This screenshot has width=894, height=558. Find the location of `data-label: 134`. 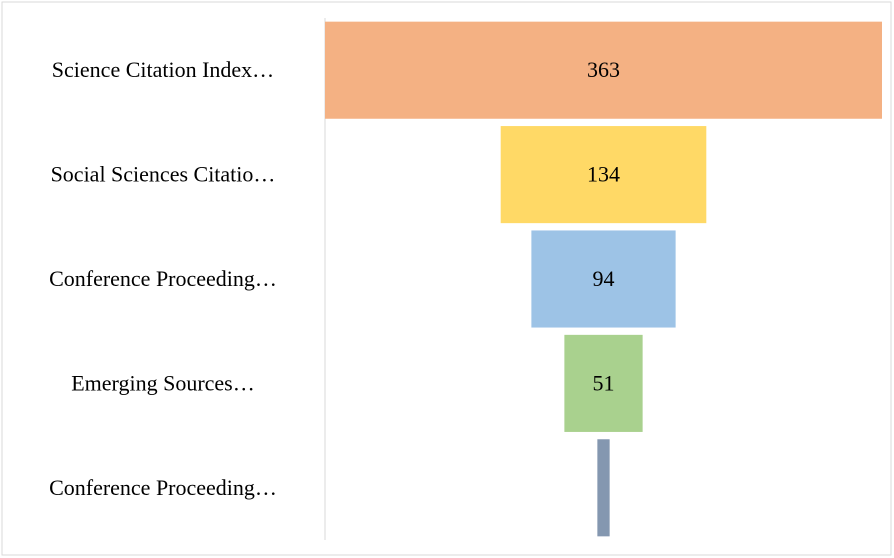

data-label: 134 is located at coordinates (603, 174).